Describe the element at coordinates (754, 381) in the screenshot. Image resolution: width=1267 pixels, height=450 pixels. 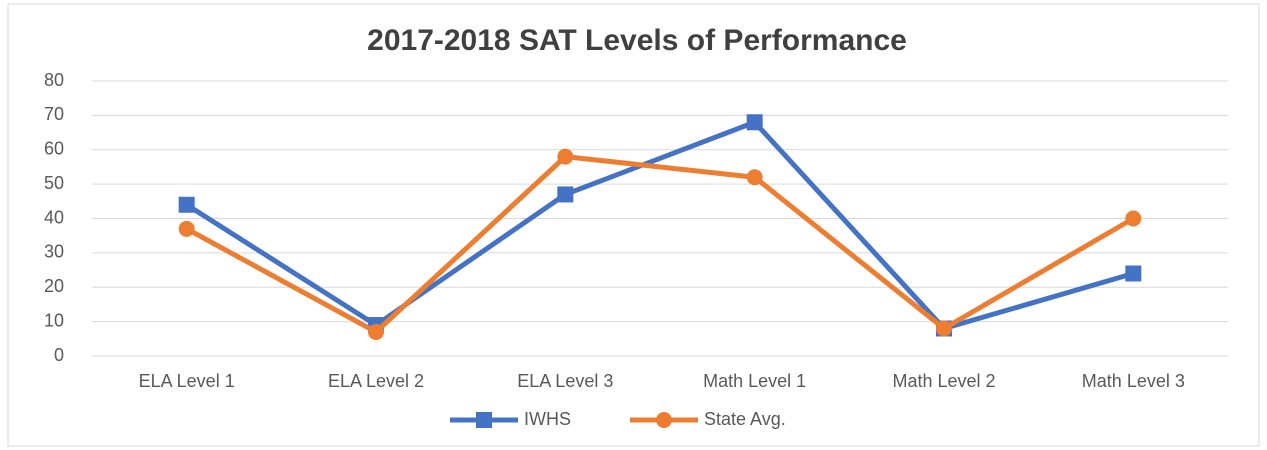
I see `x-tick-label: Math Level 1` at that location.